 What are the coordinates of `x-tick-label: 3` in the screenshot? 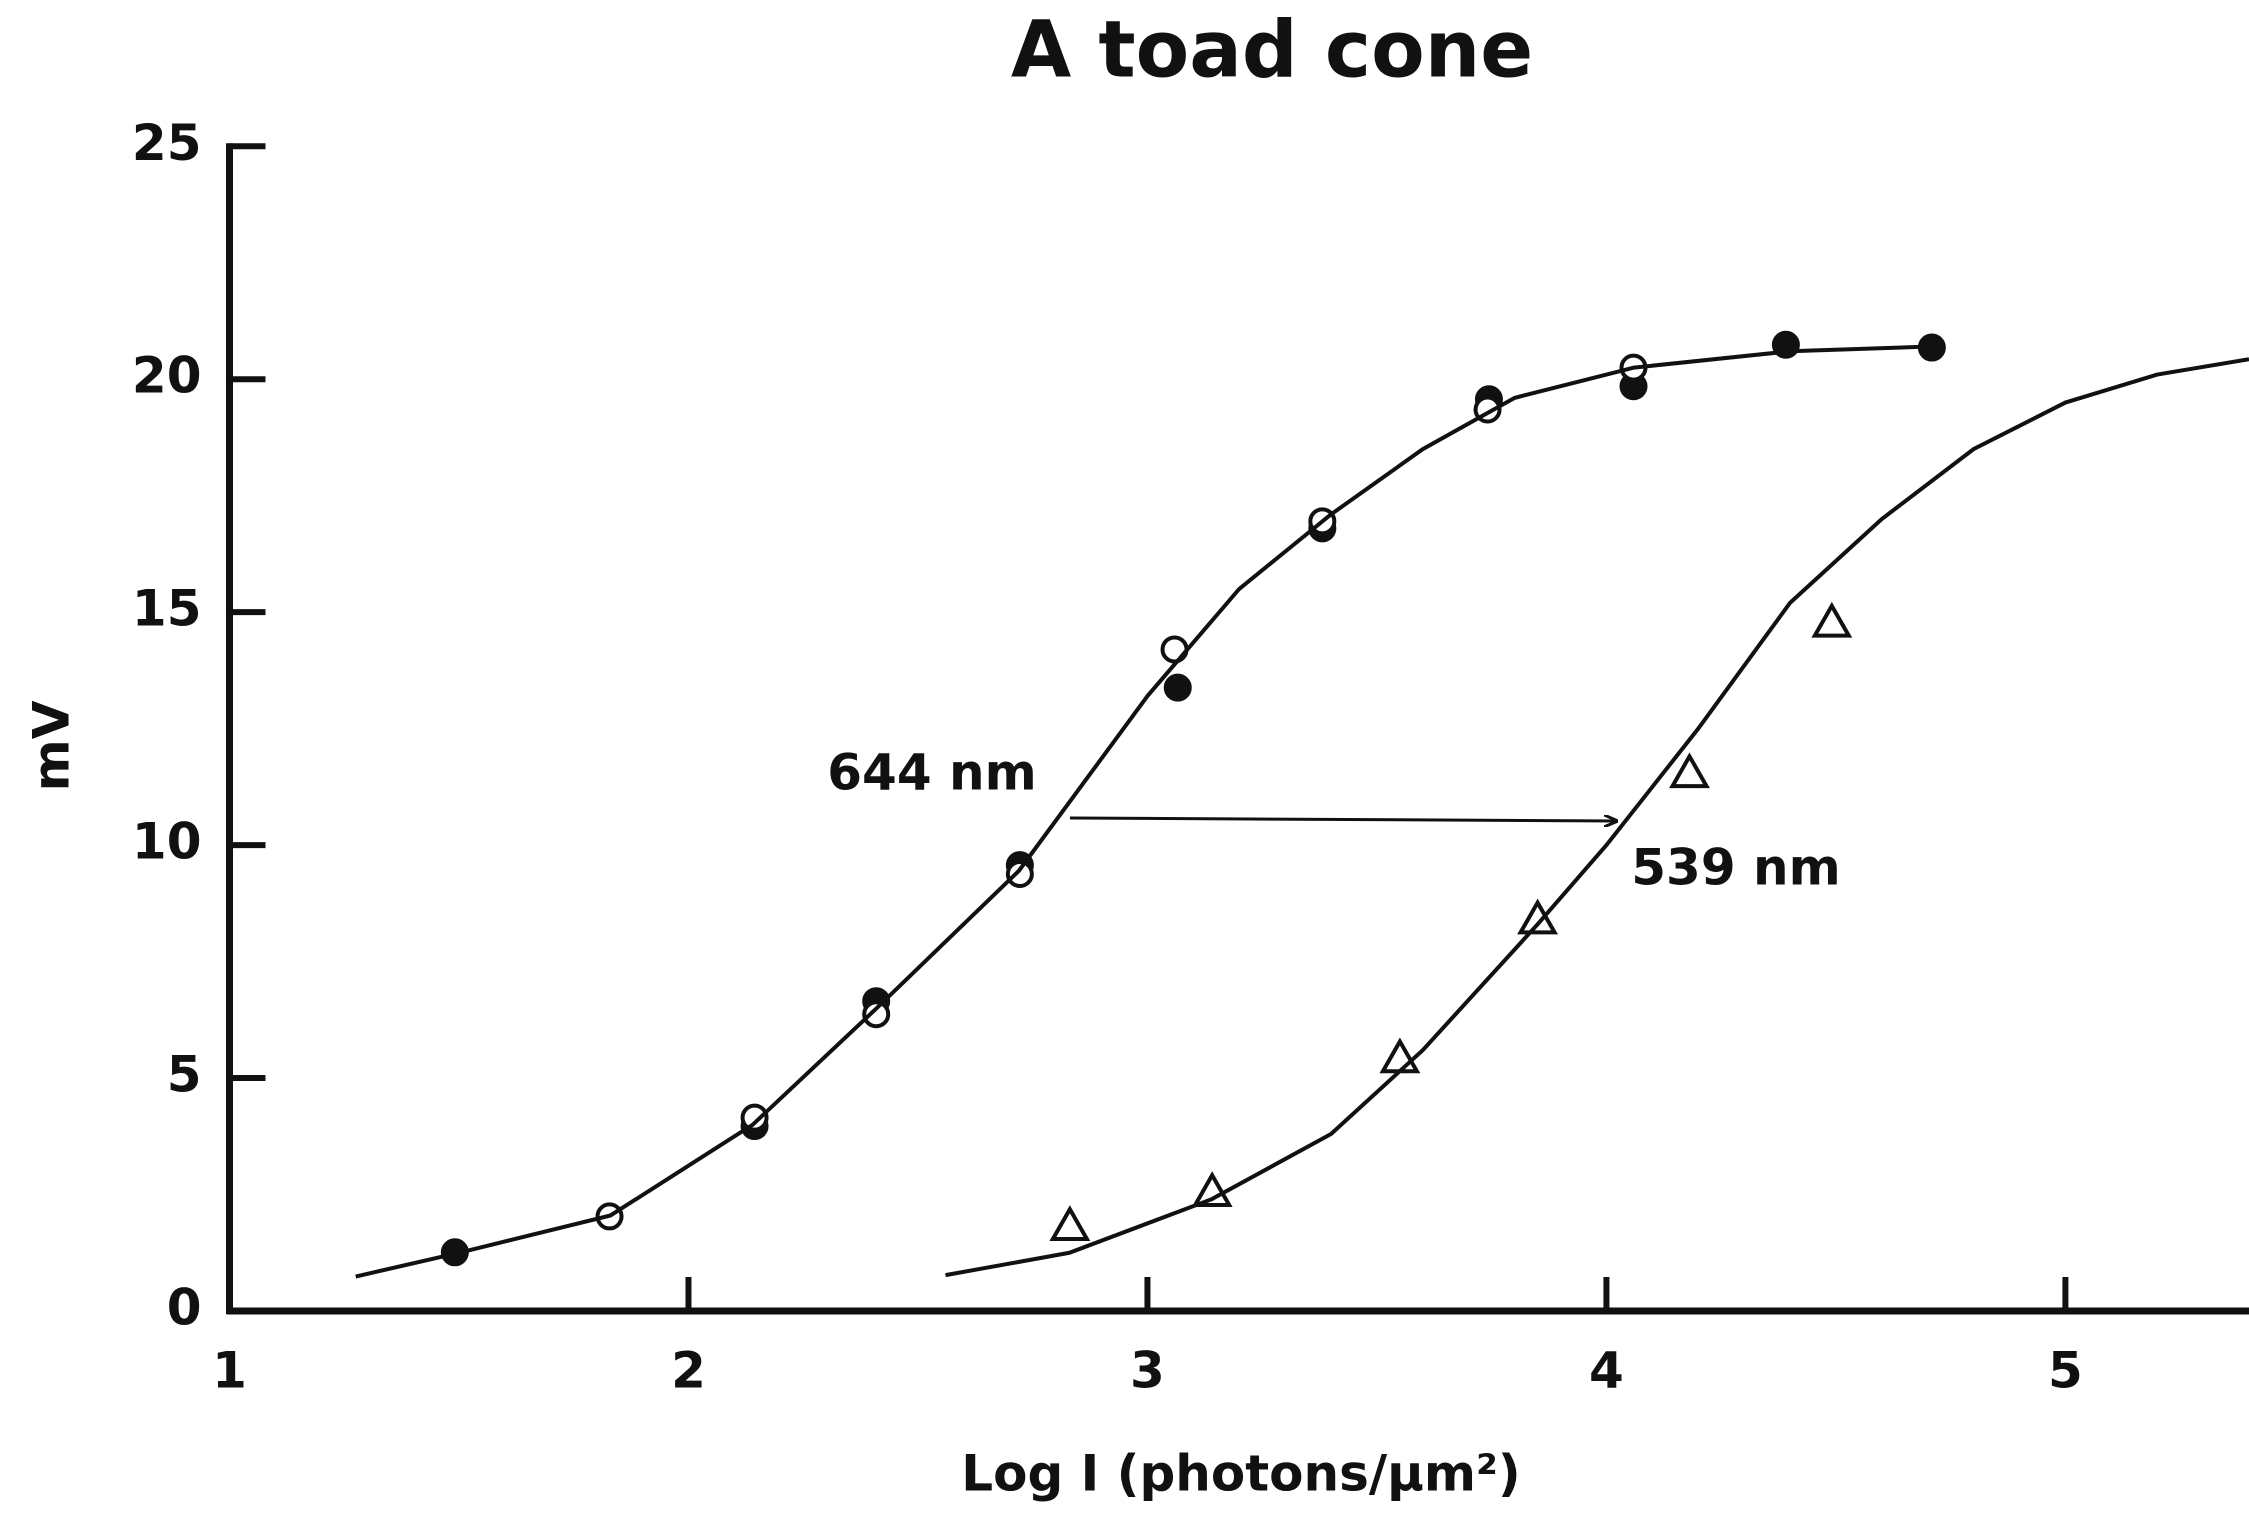 It's located at (1147, 1371).